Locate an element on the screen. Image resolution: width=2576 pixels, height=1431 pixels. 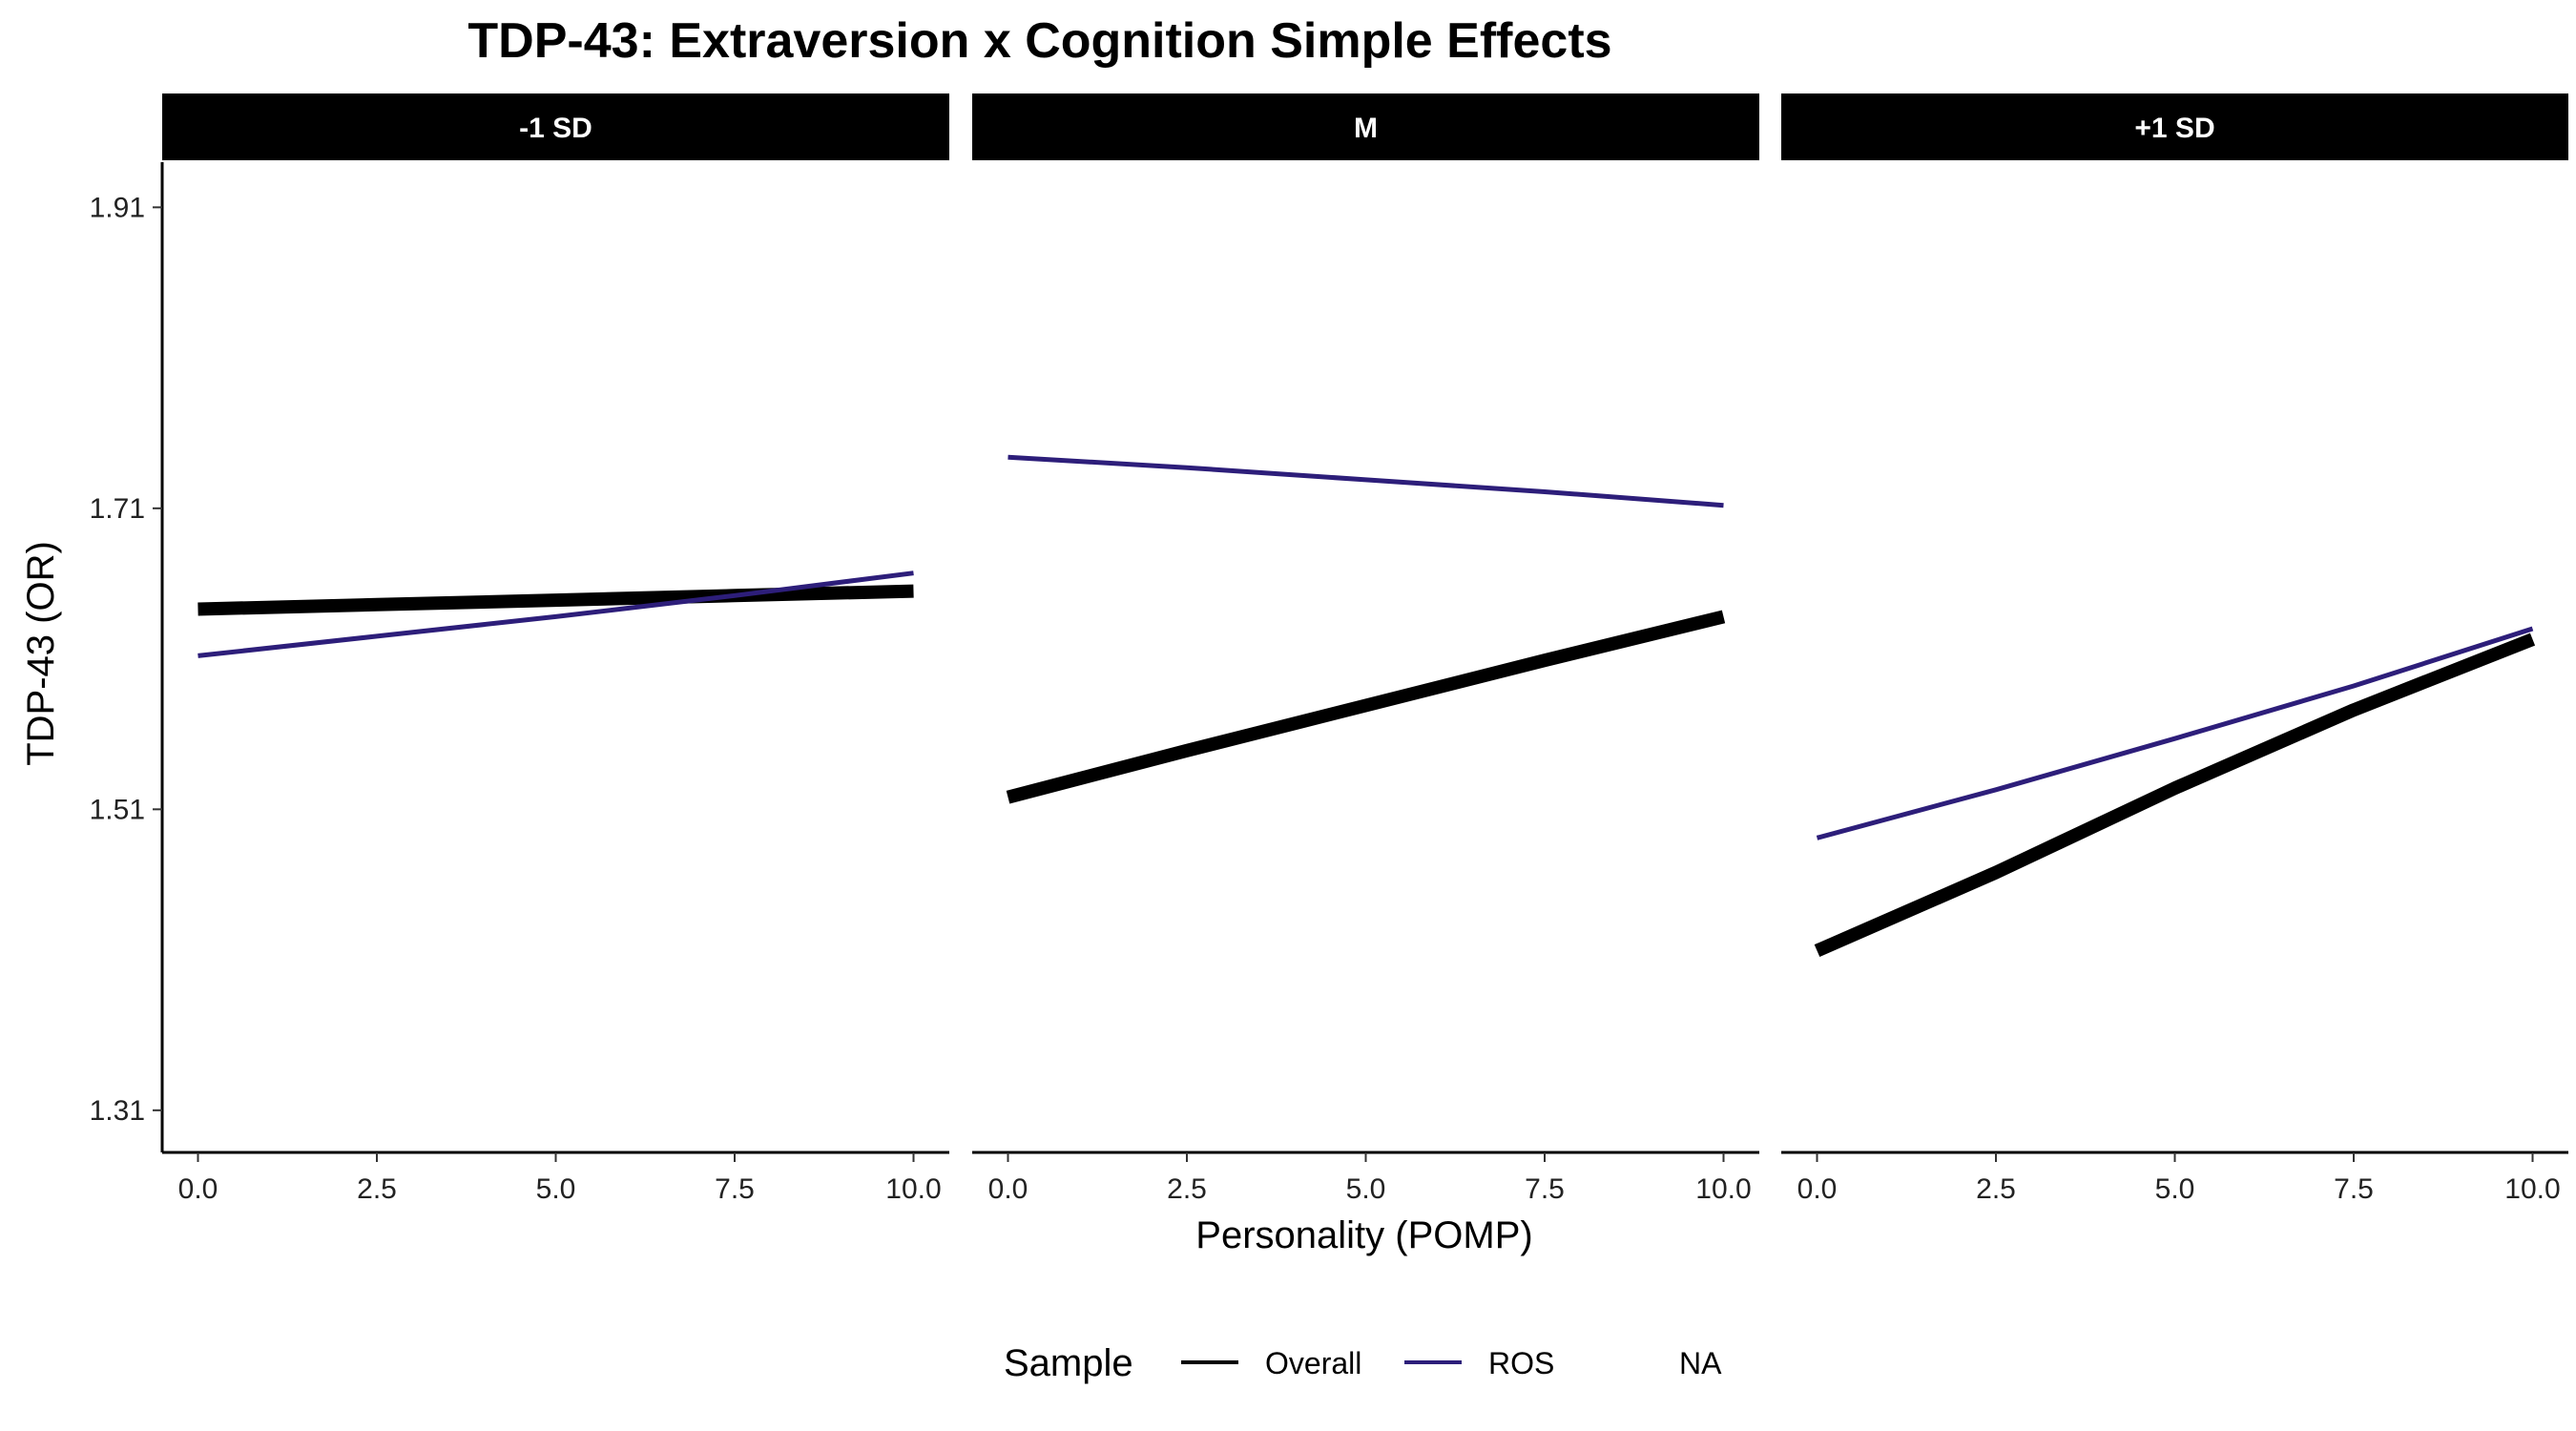
legend-label-ros: ROS is located at coordinates (1521, 1363).